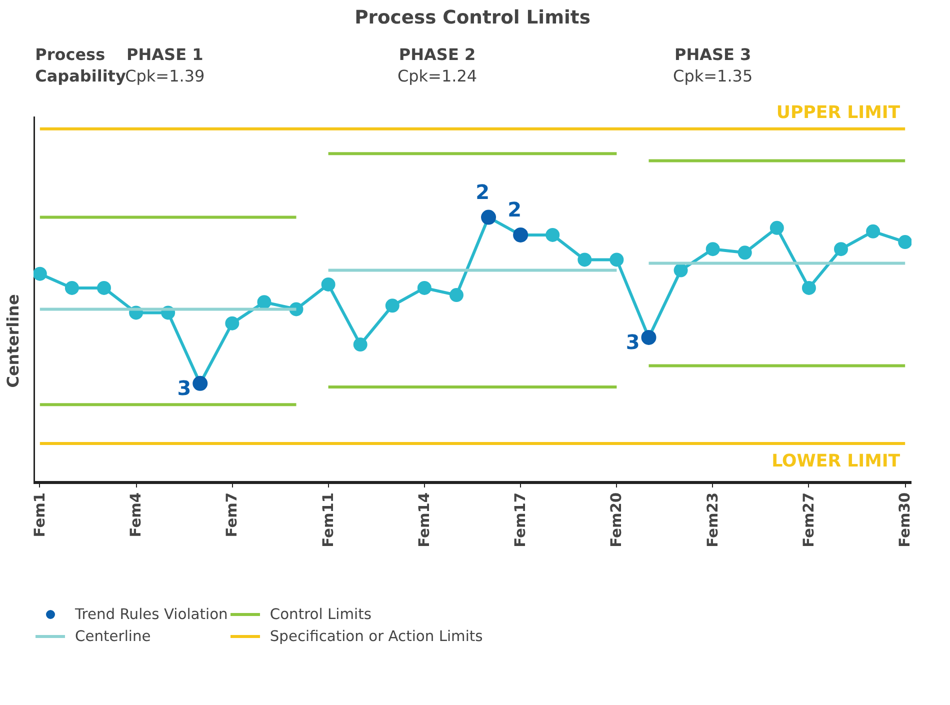  What do you see at coordinates (713, 76) in the screenshot?
I see `text: Cpk=1.35` at bounding box center [713, 76].